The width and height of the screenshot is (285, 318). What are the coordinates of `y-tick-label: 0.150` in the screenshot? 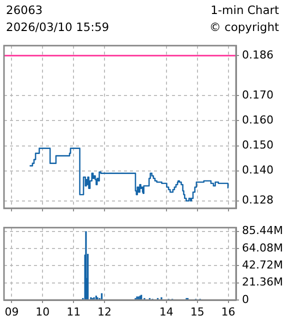 It's located at (258, 145).